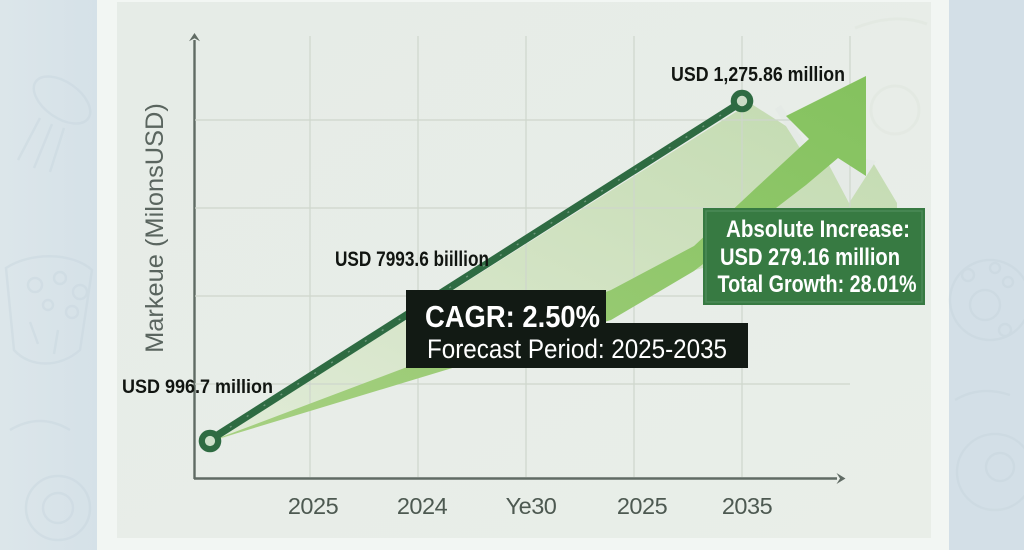 The image size is (1024, 555). I want to click on svg-text: USD 996.7 million, so click(197, 387).